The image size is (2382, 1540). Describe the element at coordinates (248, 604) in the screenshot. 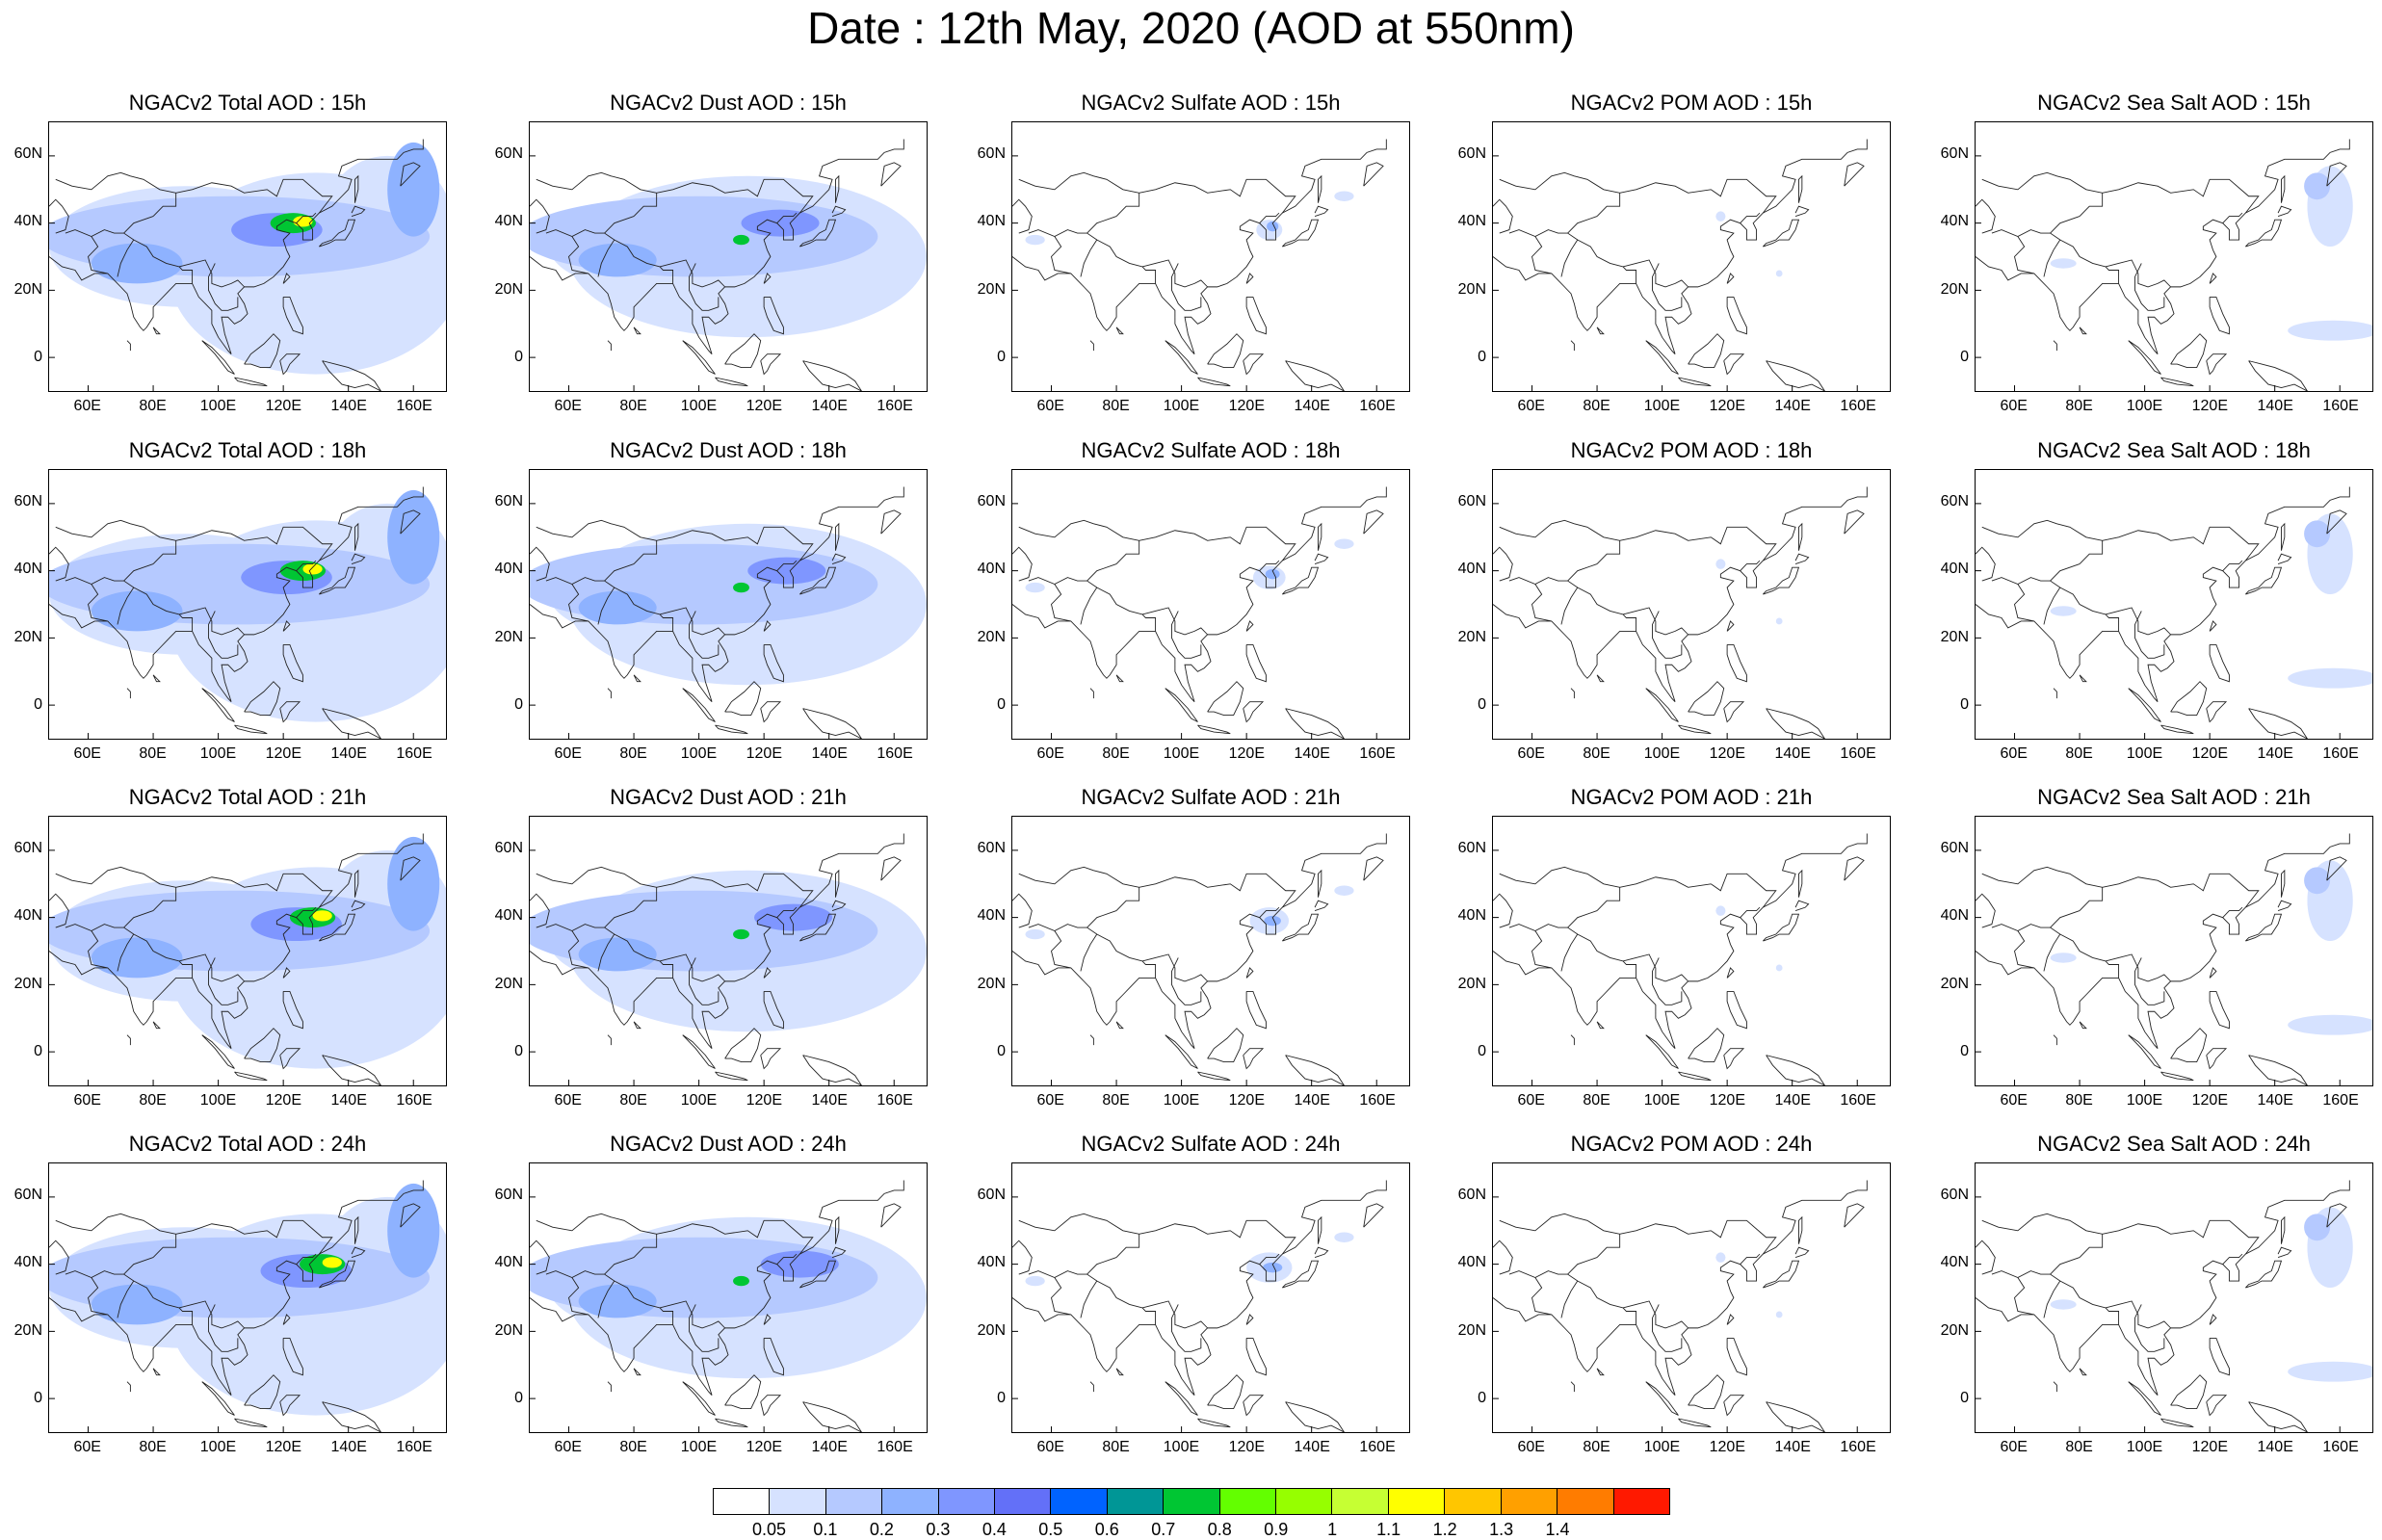

I see `map-panel-total-18h` at that location.